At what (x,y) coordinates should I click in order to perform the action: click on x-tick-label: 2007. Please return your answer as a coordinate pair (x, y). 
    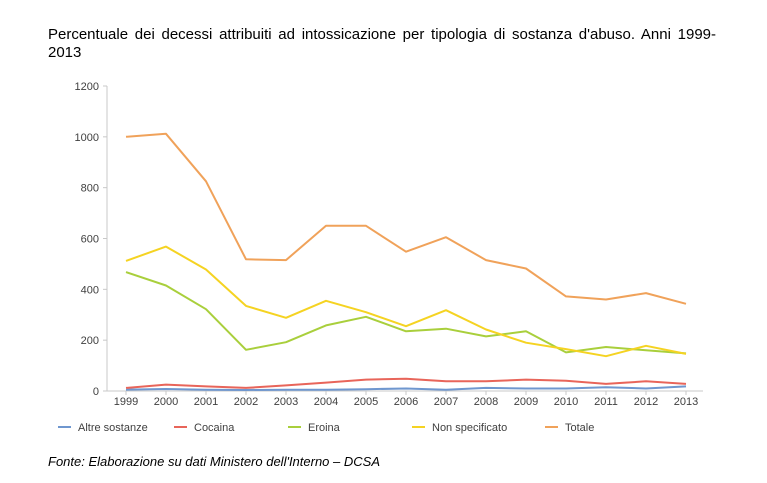
    Looking at the image, I should click on (446, 402).